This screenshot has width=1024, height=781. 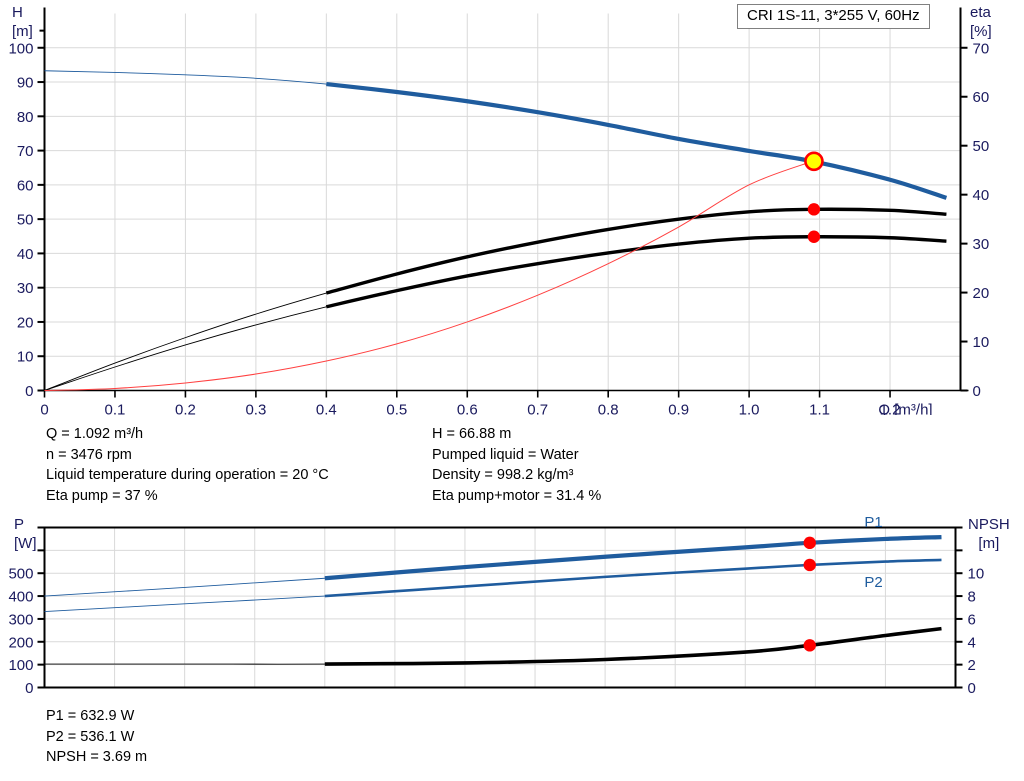 What do you see at coordinates (981, 195) in the screenshot?
I see `top-y2-tick-label: 40` at bounding box center [981, 195].